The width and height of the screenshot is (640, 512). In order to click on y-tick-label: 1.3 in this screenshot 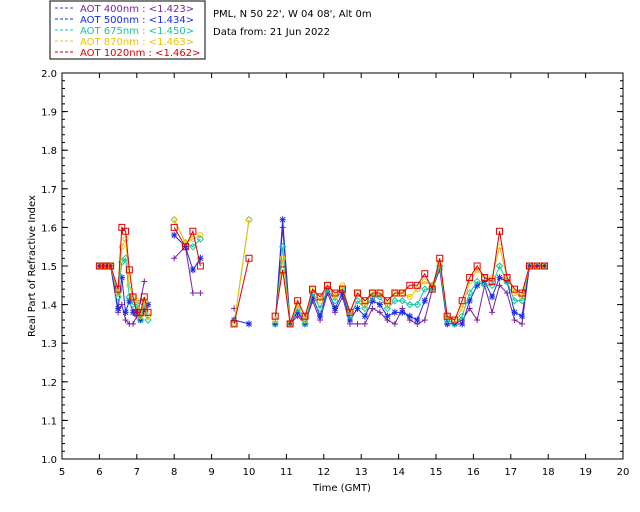, I will do `click(49, 344)`.